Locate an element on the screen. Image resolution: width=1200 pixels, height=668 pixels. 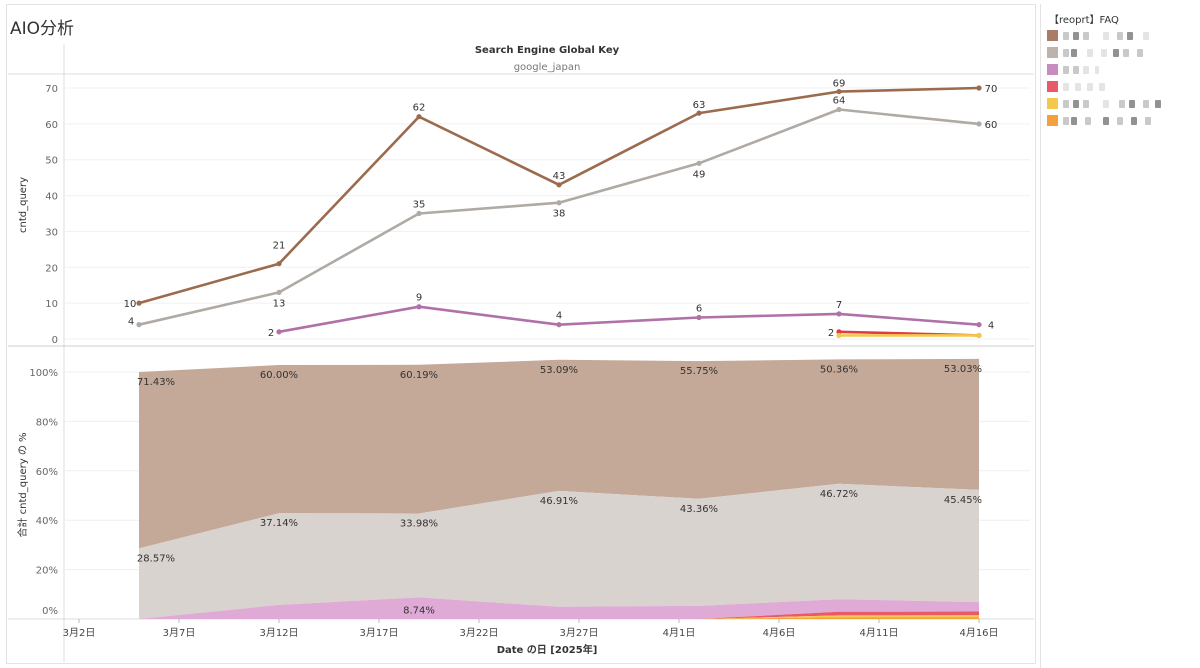
line-data-label: 38 is located at coordinates (559, 214).